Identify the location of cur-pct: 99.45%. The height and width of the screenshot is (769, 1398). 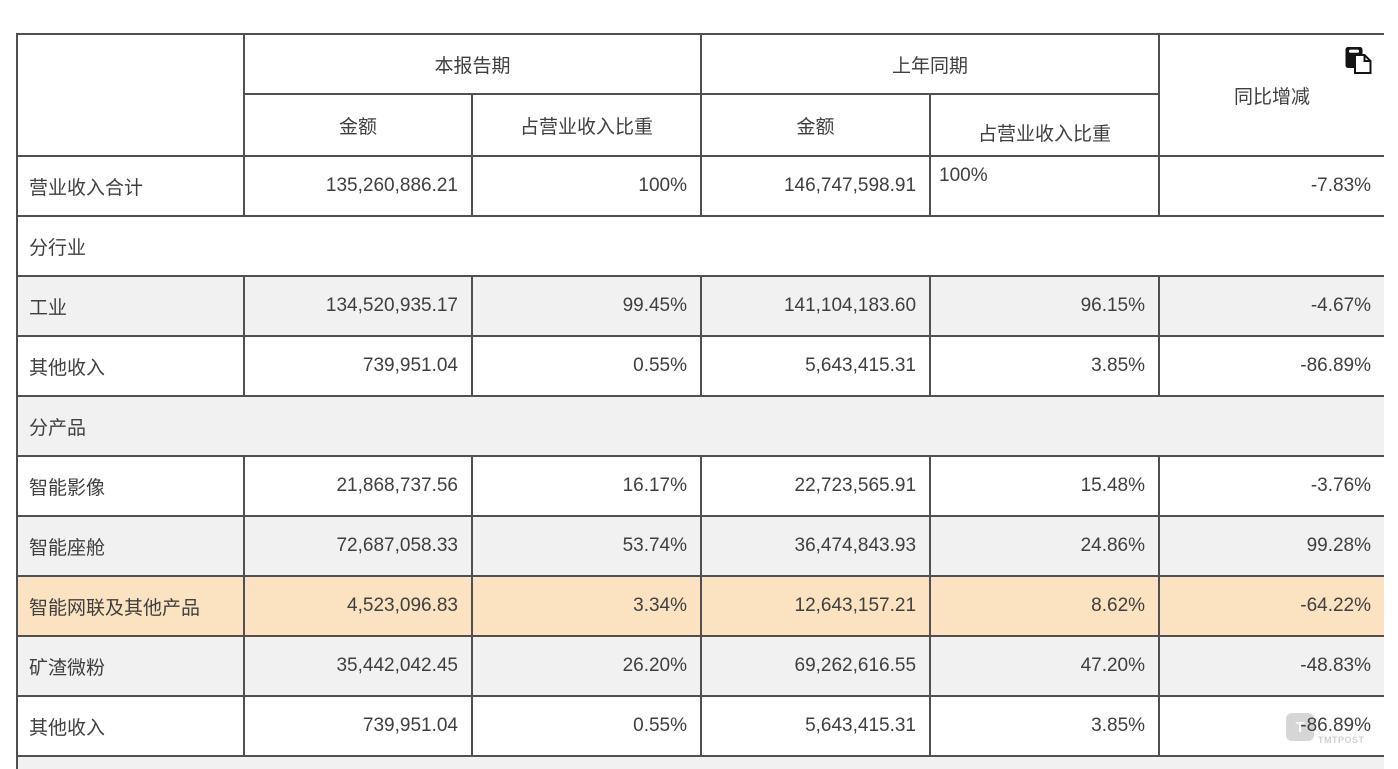
(586, 306).